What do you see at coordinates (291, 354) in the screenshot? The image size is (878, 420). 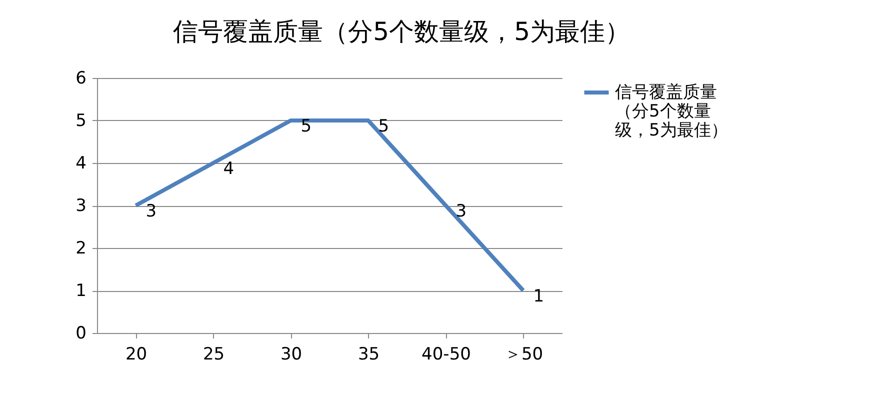 I see `x-tick-label: 30` at bounding box center [291, 354].